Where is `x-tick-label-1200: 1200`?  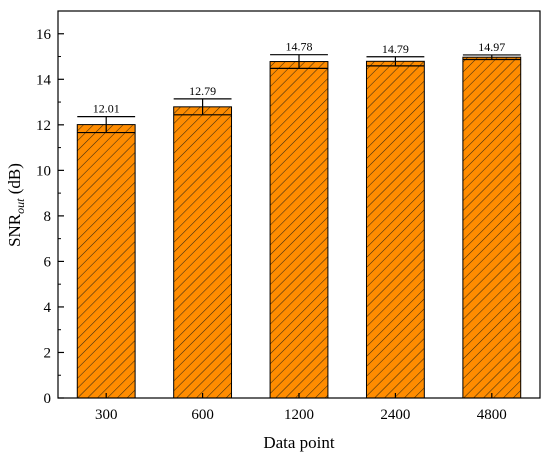
x-tick-label-1200: 1200 is located at coordinates (299, 415).